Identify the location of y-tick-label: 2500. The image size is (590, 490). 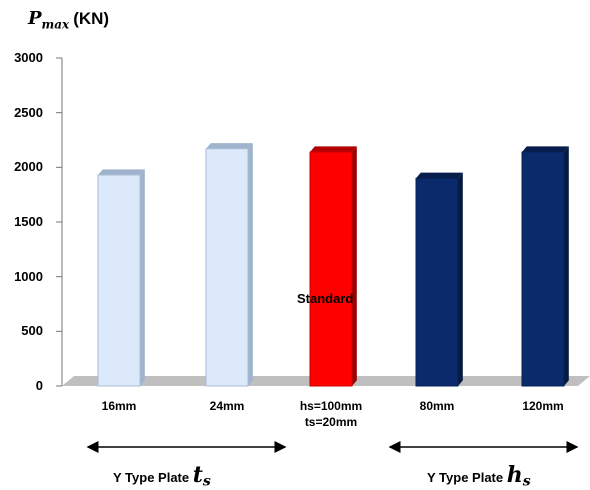
(28, 112).